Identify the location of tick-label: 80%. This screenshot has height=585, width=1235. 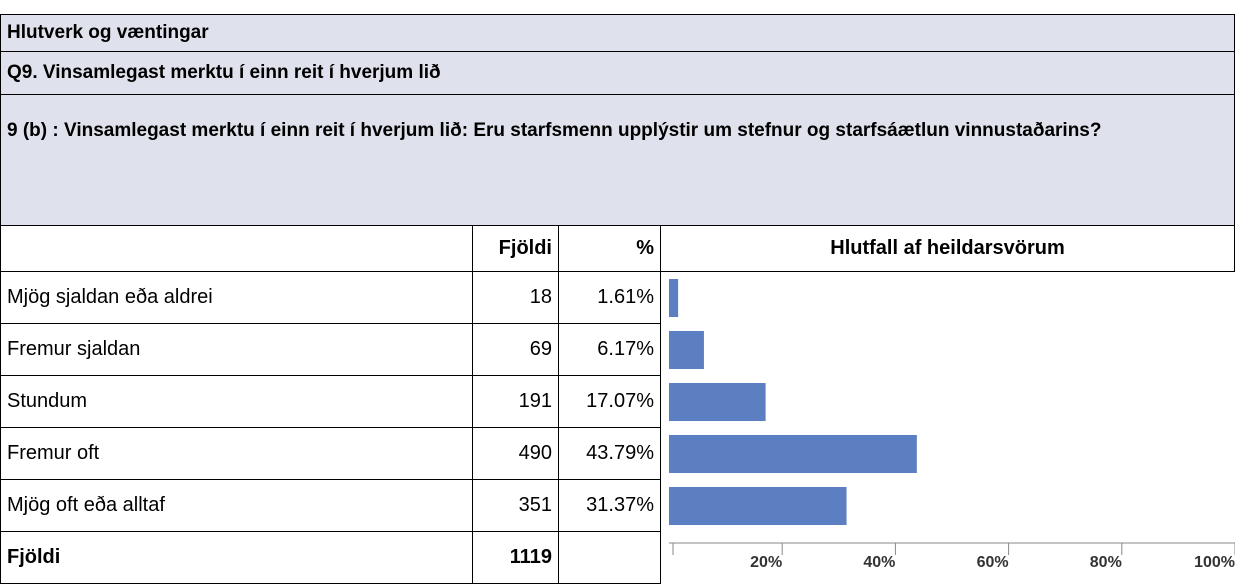
(1106, 562).